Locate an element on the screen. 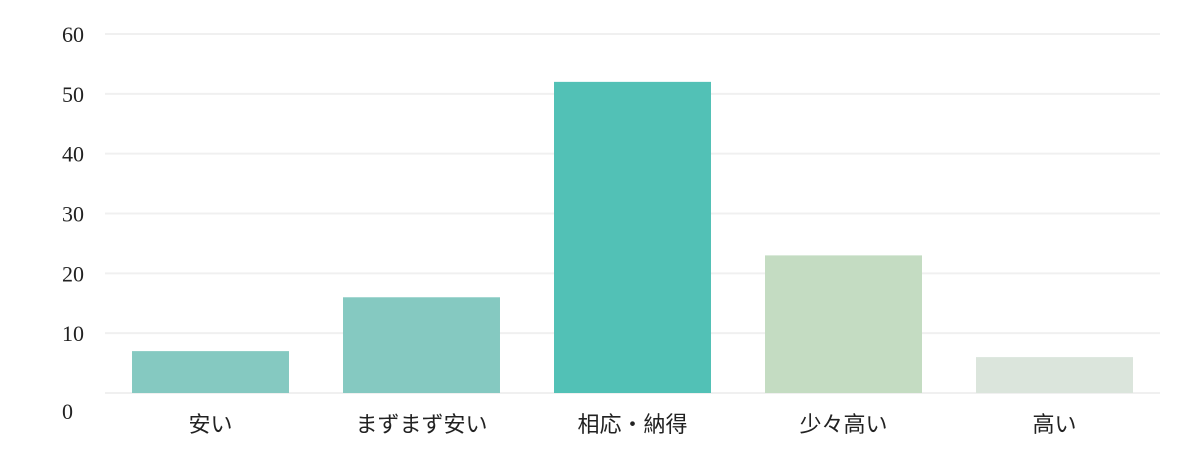 Image resolution: width=1200 pixels, height=459 pixels. y-tick-label: 30 is located at coordinates (73, 214).